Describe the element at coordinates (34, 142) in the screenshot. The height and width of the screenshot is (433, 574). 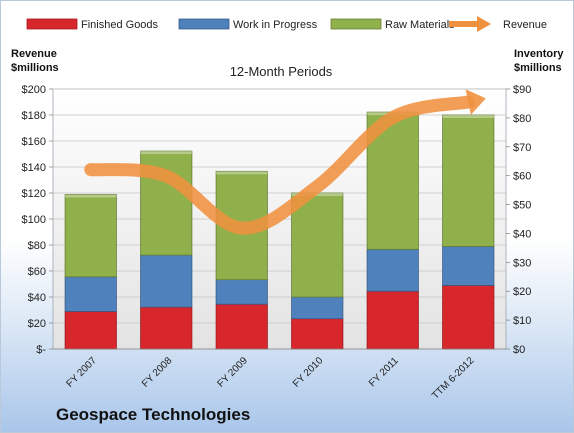
I see `left-tick-label: $160` at that location.